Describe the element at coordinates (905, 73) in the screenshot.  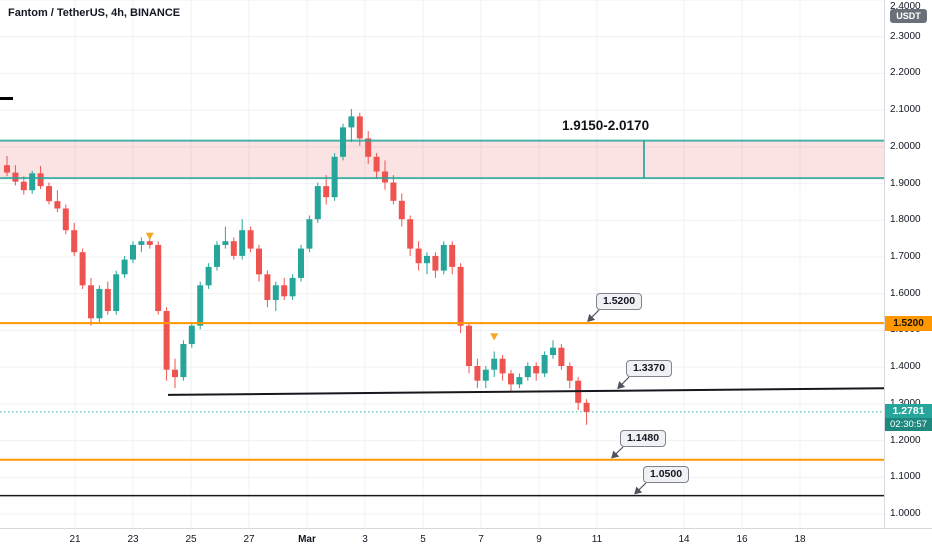
I see `price-tick-label: 2.2000` at that location.